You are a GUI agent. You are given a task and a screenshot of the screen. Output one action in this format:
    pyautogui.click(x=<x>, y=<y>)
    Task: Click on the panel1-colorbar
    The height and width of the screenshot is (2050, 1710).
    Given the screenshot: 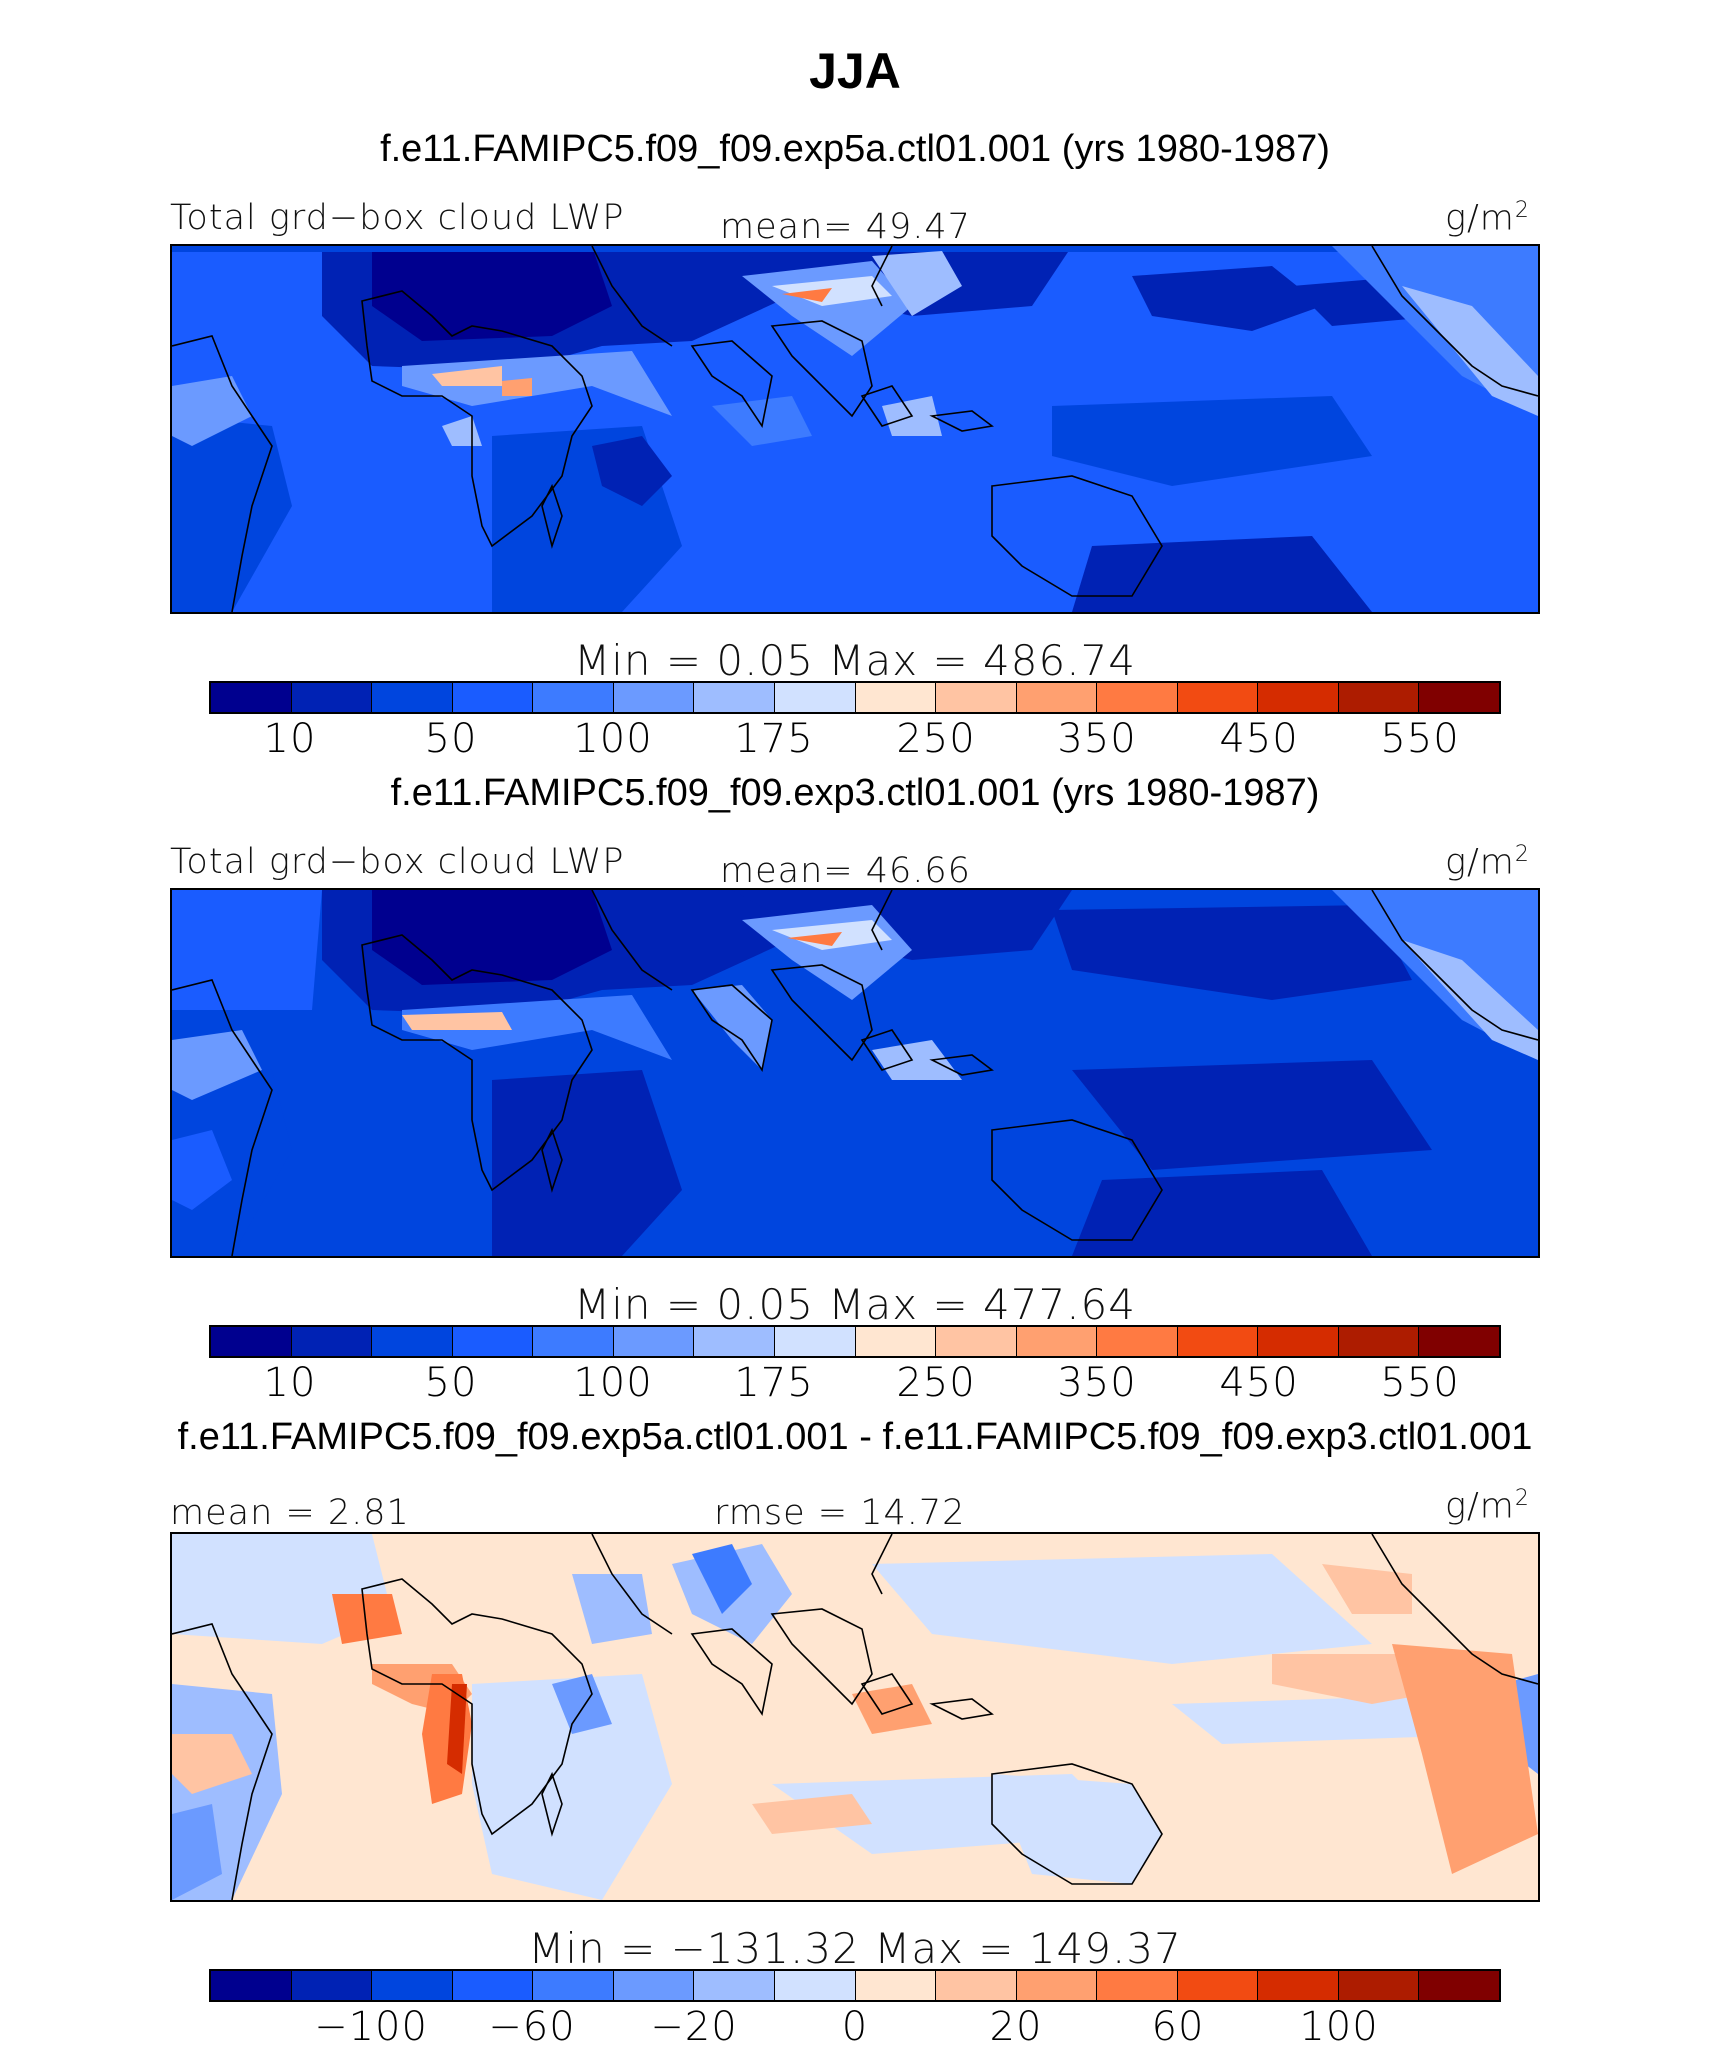 What is the action you would take?
    pyautogui.click(x=855, y=697)
    